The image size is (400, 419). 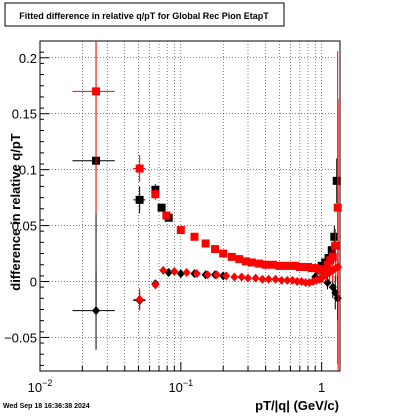 What do you see at coordinates (188, 383) in the screenshot?
I see `x-tick-exponent: −1` at bounding box center [188, 383].